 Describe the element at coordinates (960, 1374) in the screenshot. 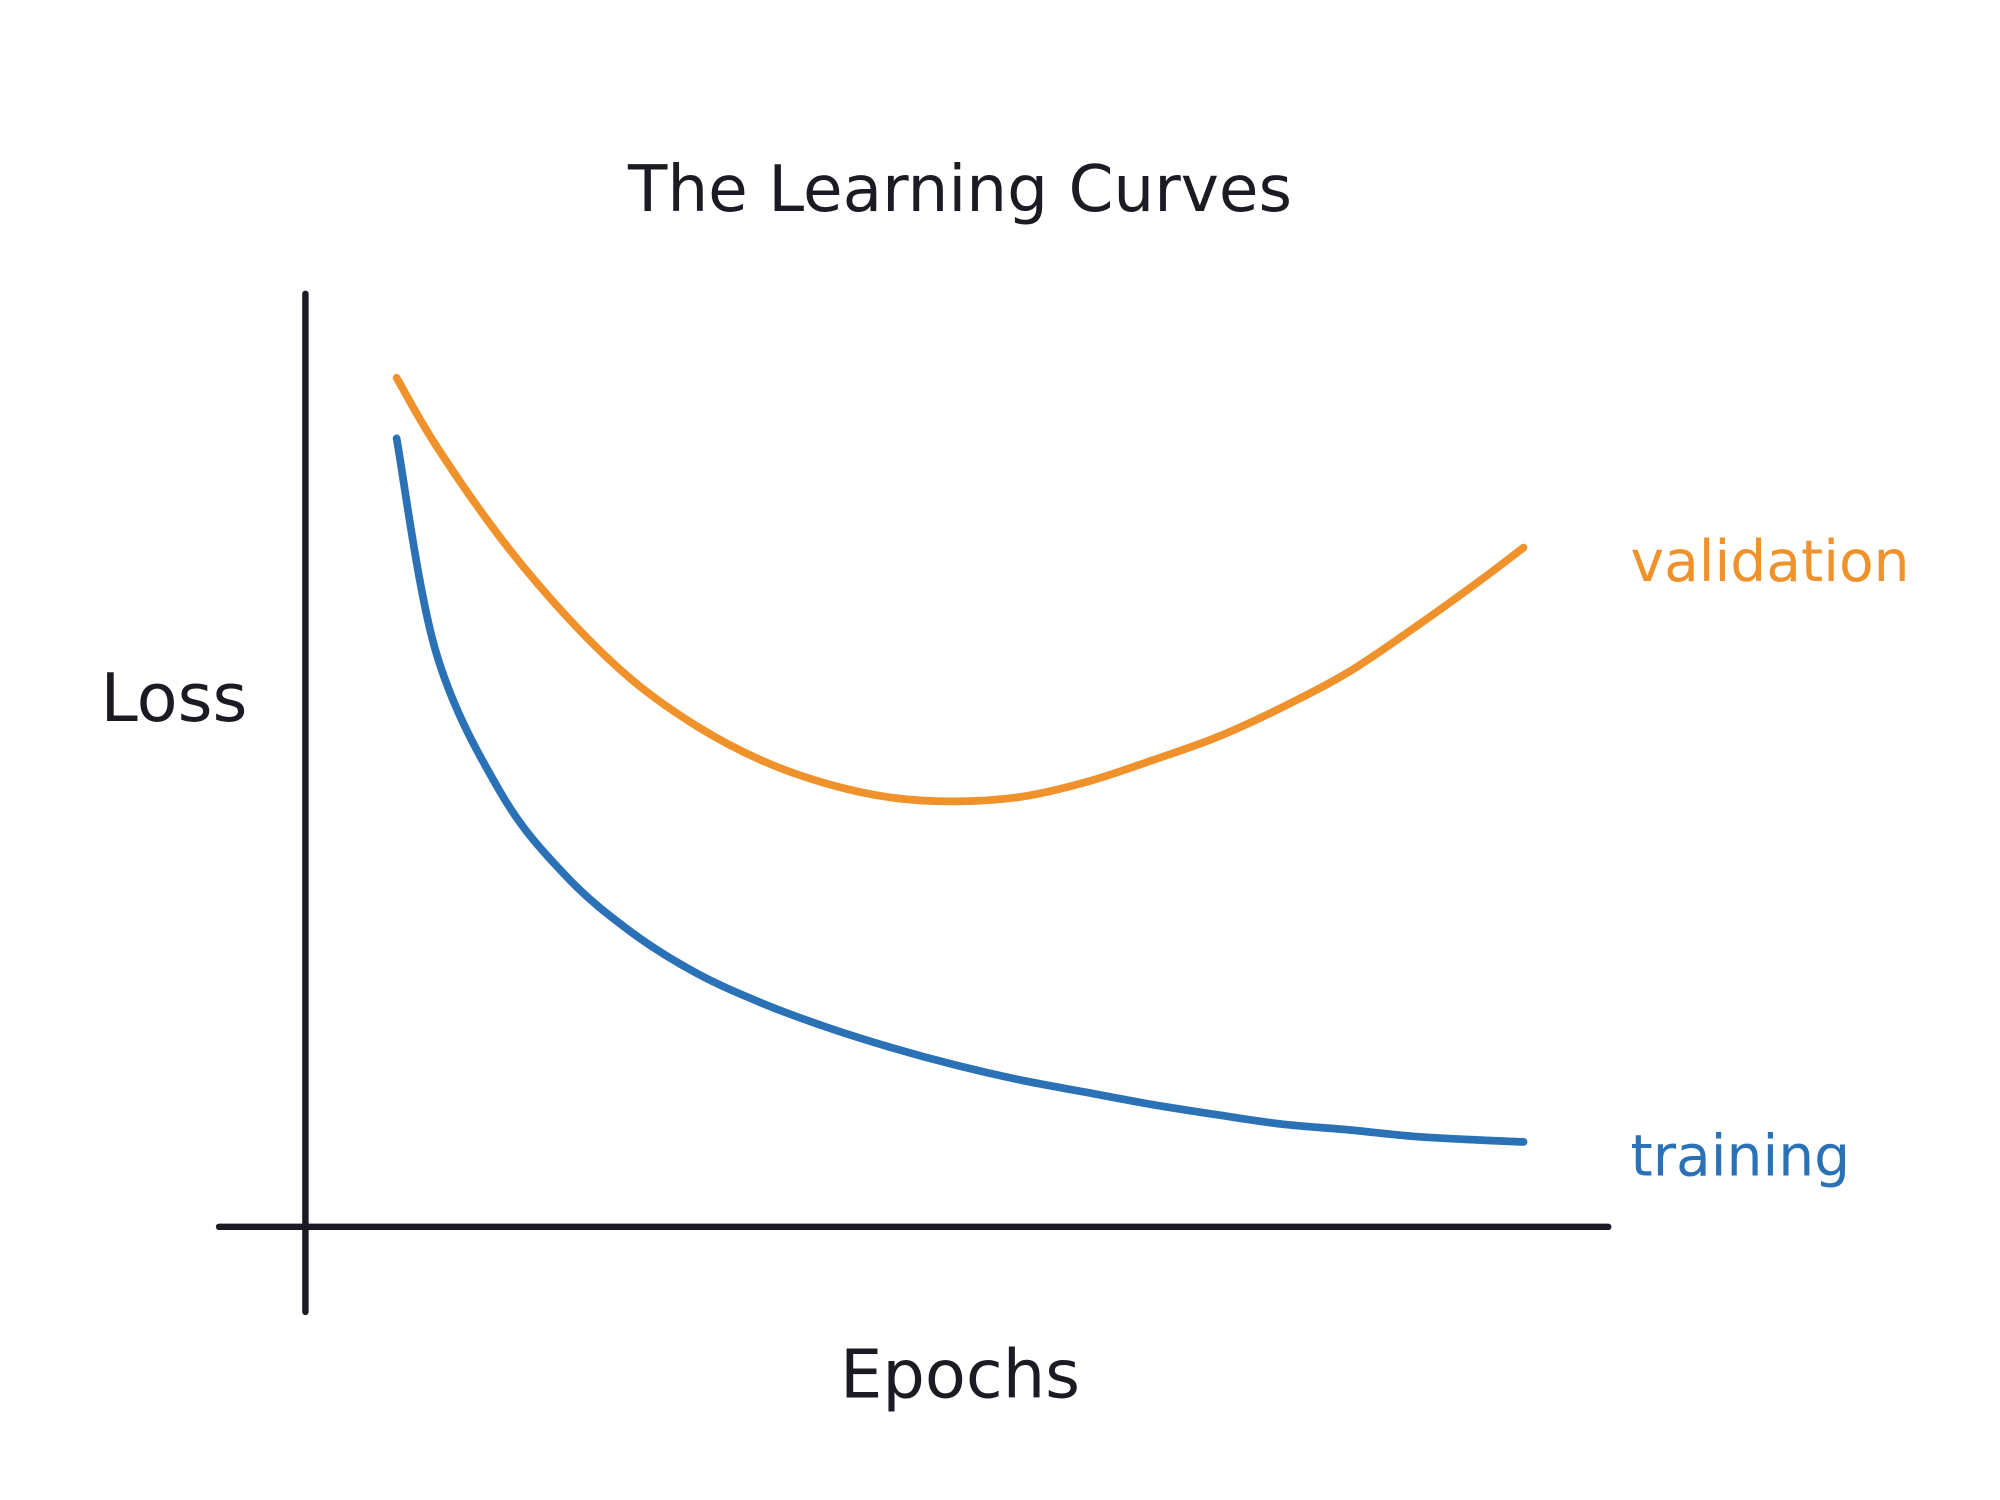

I see `x-axis-label: Epochs` at that location.